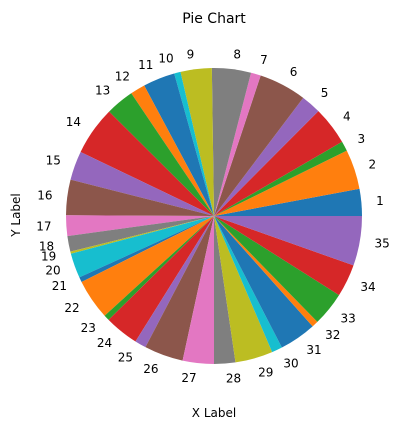 Image resolution: width=409 pixels, height=431 pixels. I want to click on pie-slice-label: 33, so click(348, 318).